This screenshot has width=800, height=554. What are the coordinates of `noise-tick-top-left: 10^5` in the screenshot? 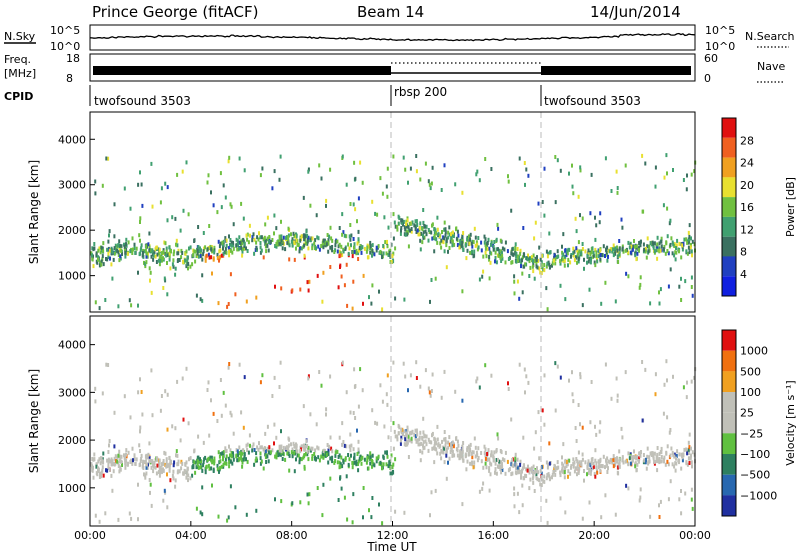 It's located at (65, 30).